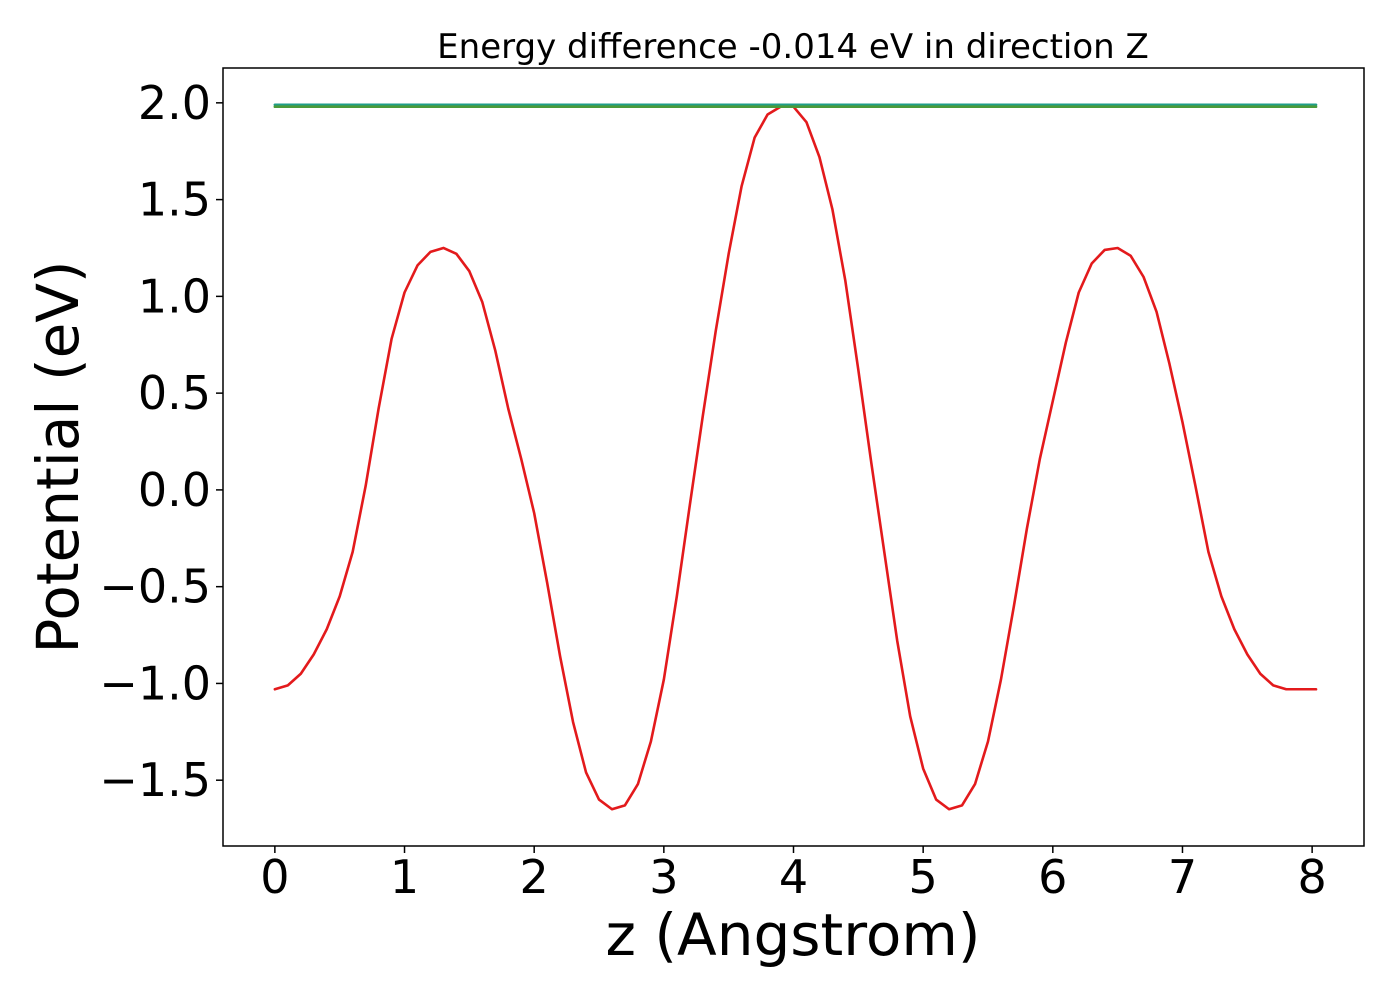 The width and height of the screenshot is (1400, 1000). What do you see at coordinates (174, 296) in the screenshot?
I see `y-tick-label: 1.0` at bounding box center [174, 296].